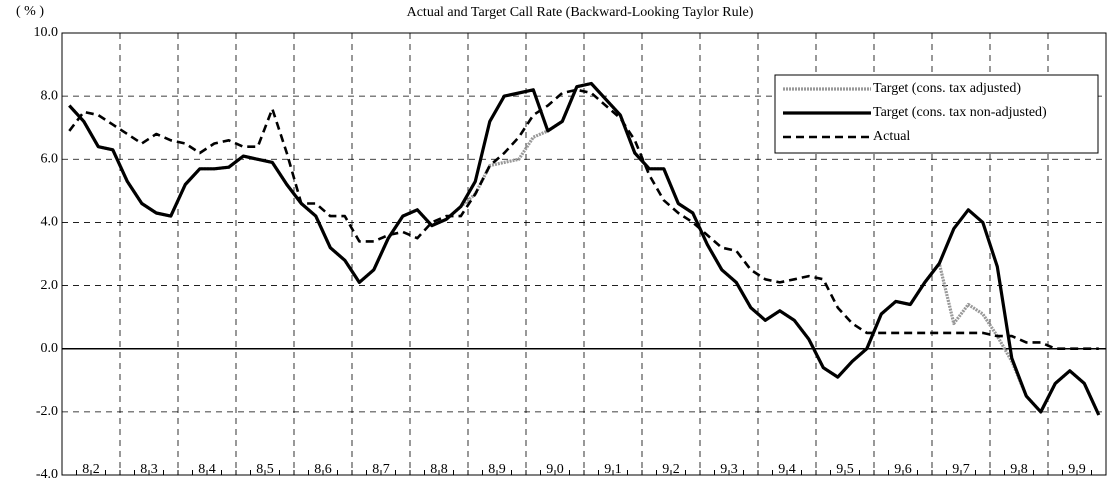 Image resolution: width=1109 pixels, height=480 pixels. I want to click on x-tick-label: 8 3, so click(149, 469).